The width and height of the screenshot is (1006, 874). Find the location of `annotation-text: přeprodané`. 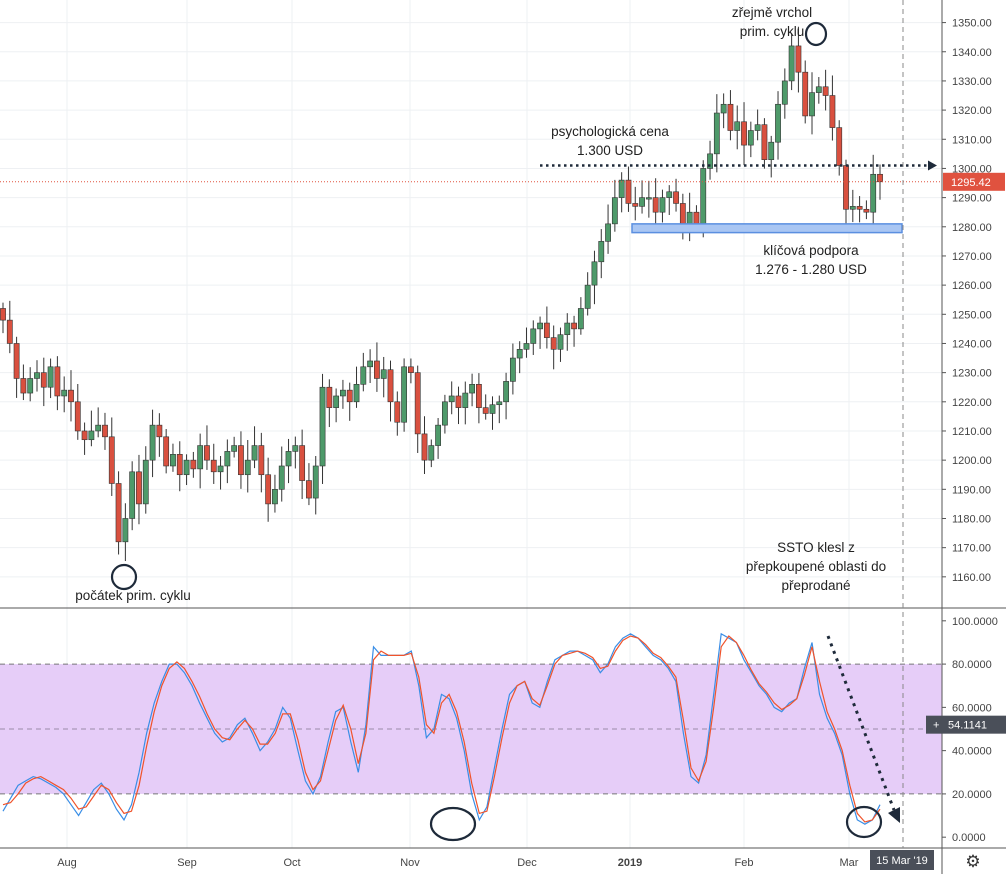

annotation-text: přeprodané is located at coordinates (815, 585).